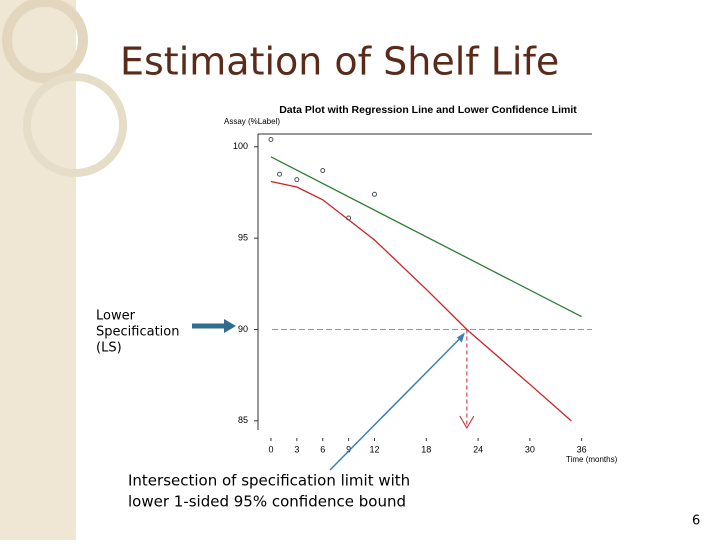 This screenshot has height=544, width=720. Describe the element at coordinates (267, 502) in the screenshot. I see `bottom-note: lower 1-sided 95% confidence bound` at that location.